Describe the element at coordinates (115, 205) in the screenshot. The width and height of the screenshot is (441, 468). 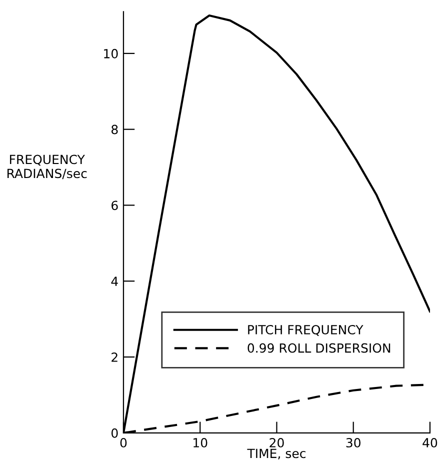
I see `y-tick-label: 6` at that location.